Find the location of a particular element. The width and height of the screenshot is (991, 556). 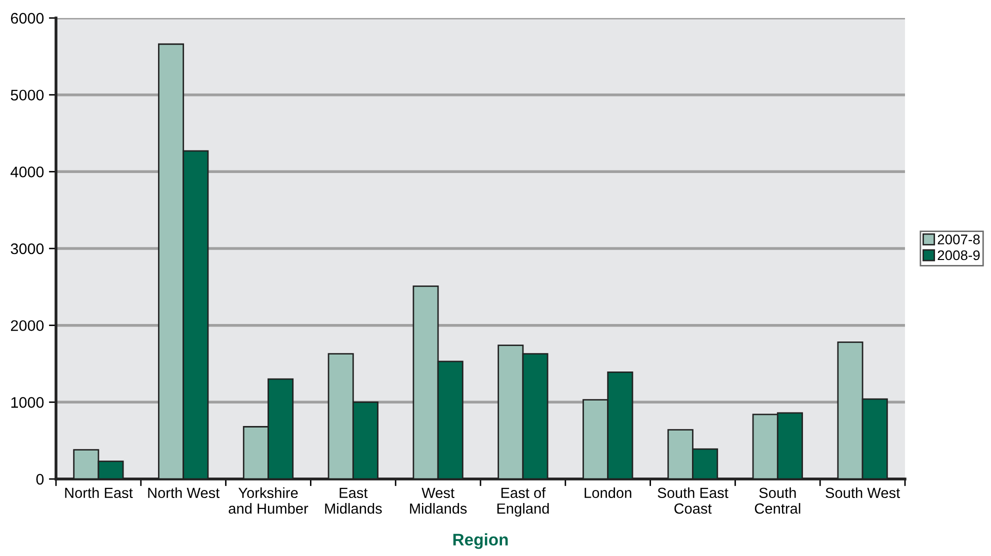

y-tick-label: 3000 is located at coordinates (27, 248).